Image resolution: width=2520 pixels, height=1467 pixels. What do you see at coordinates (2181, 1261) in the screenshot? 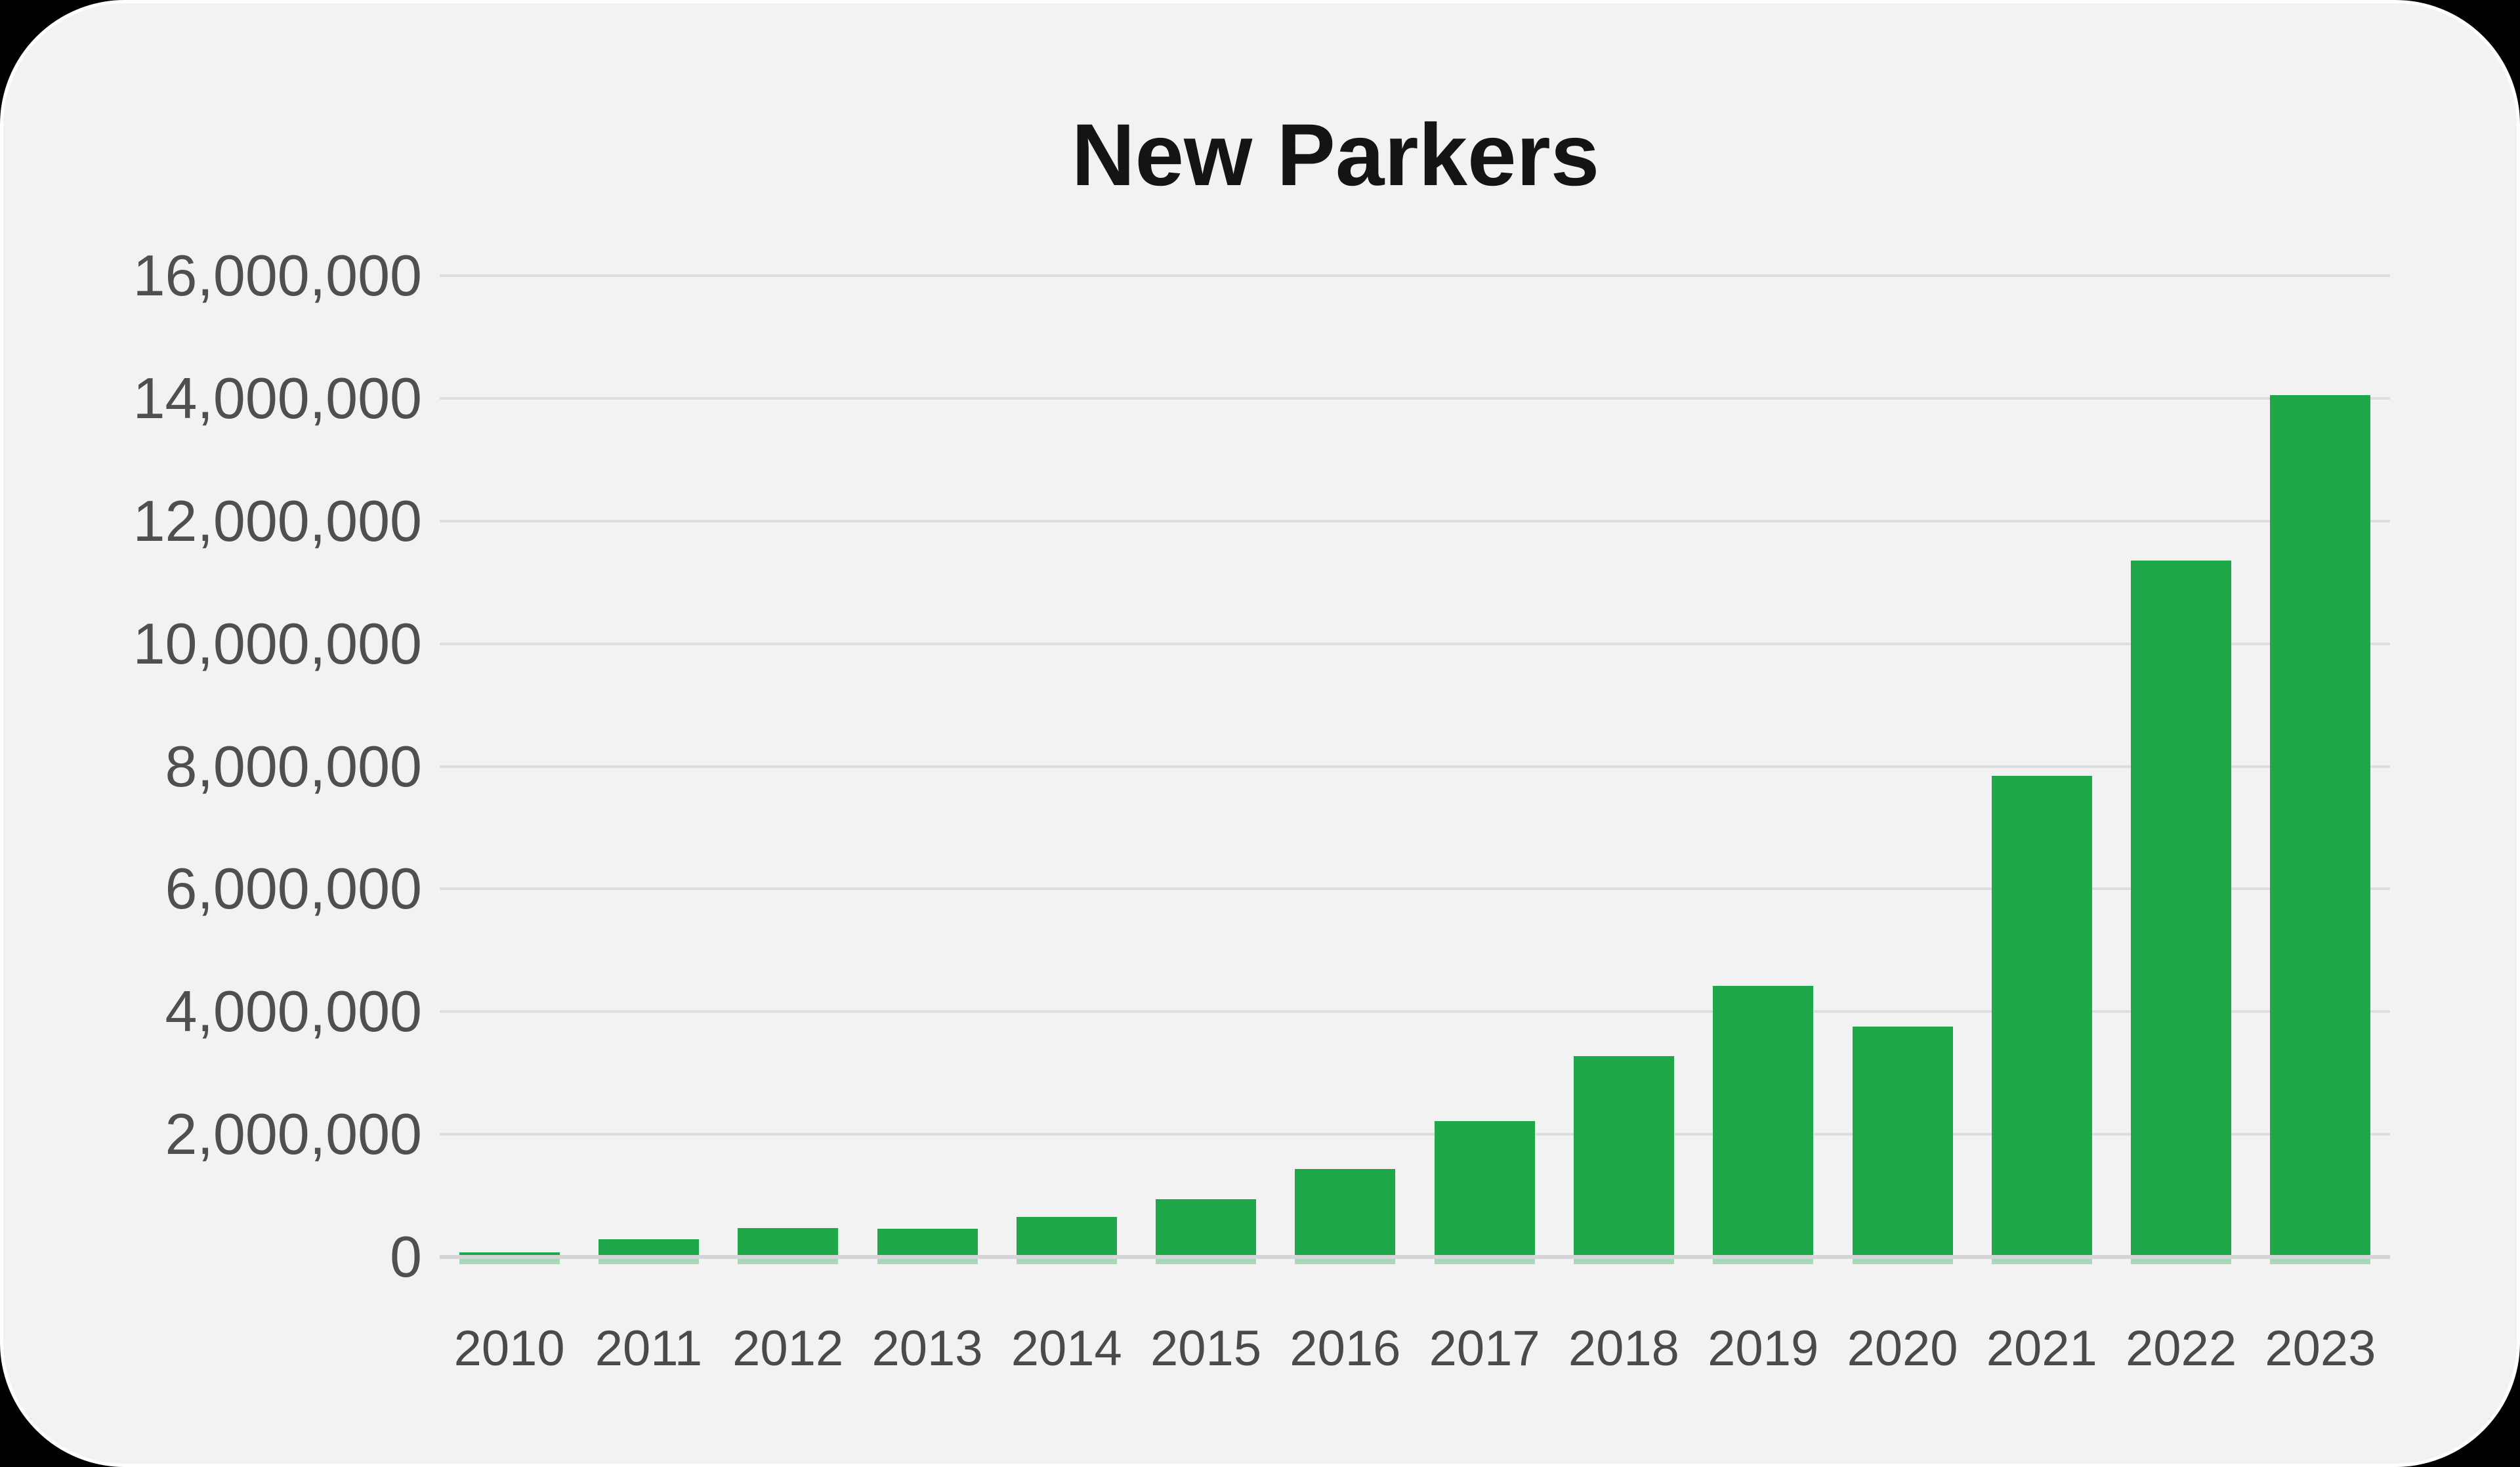
I see `bar-reflection-2022` at bounding box center [2181, 1261].